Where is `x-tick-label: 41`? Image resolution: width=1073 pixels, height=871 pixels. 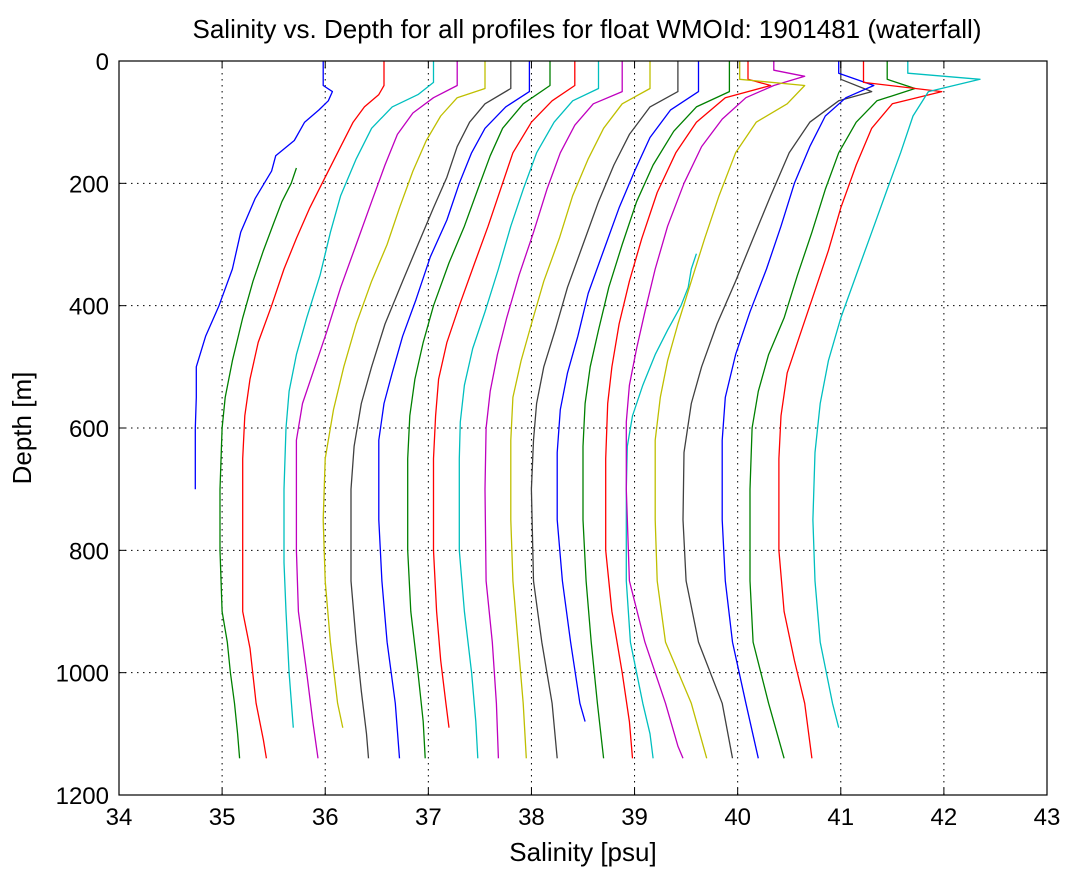
x-tick-label: 41 is located at coordinates (840, 817).